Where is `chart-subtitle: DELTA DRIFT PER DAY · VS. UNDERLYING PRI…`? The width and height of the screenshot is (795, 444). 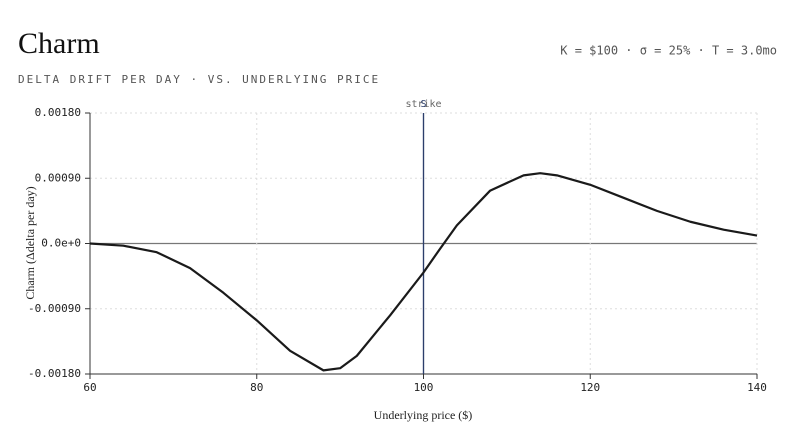 chart-subtitle: DELTA DRIFT PER DAY · VS. UNDERLYING PRI… is located at coordinates (199, 79).